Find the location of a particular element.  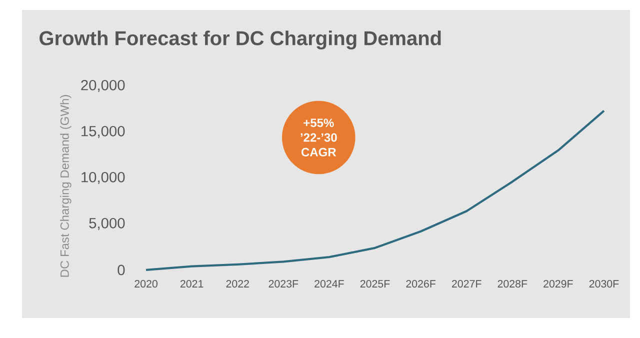

x-tick-label: 2023F is located at coordinates (283, 284).